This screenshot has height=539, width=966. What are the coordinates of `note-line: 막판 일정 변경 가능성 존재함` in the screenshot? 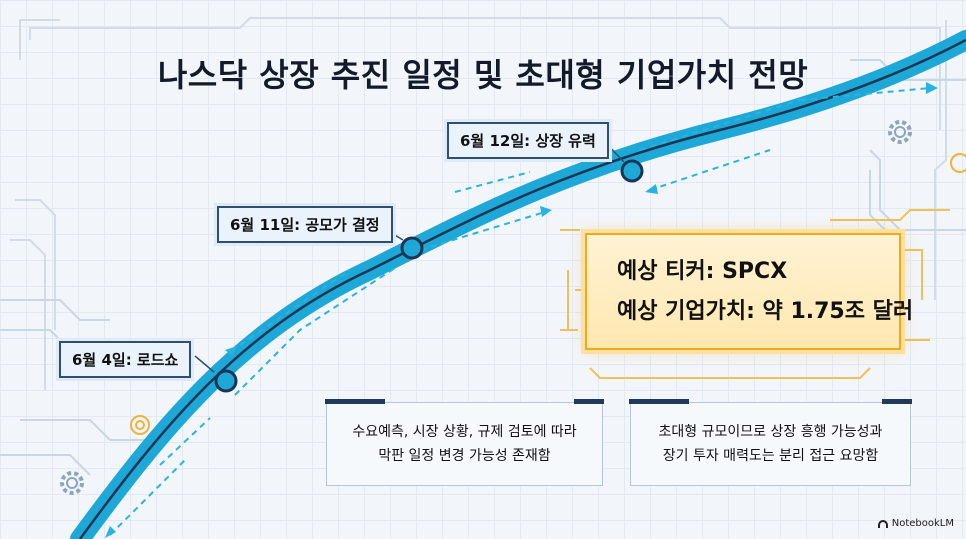 It's located at (464, 456).